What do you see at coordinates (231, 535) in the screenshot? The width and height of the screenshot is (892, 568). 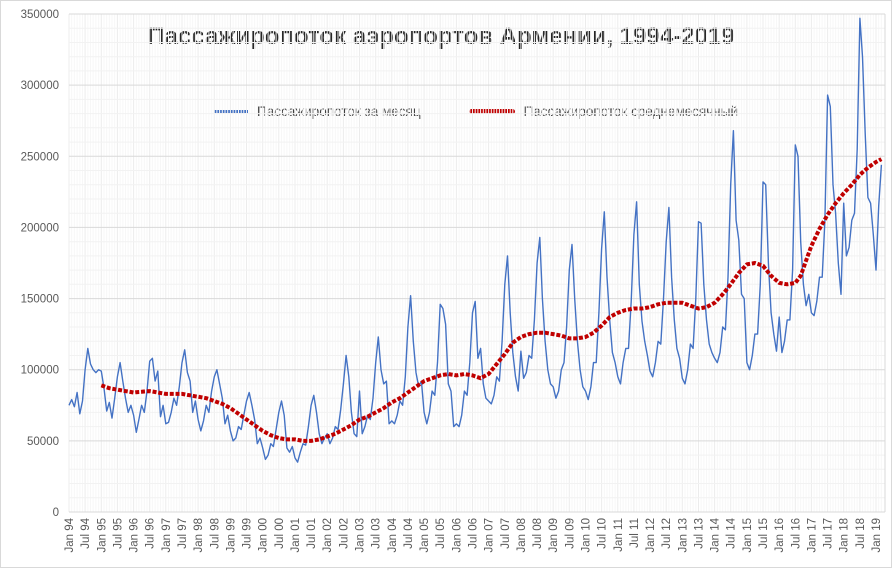 I see `x-tick-label: Jan 99` at bounding box center [231, 535].